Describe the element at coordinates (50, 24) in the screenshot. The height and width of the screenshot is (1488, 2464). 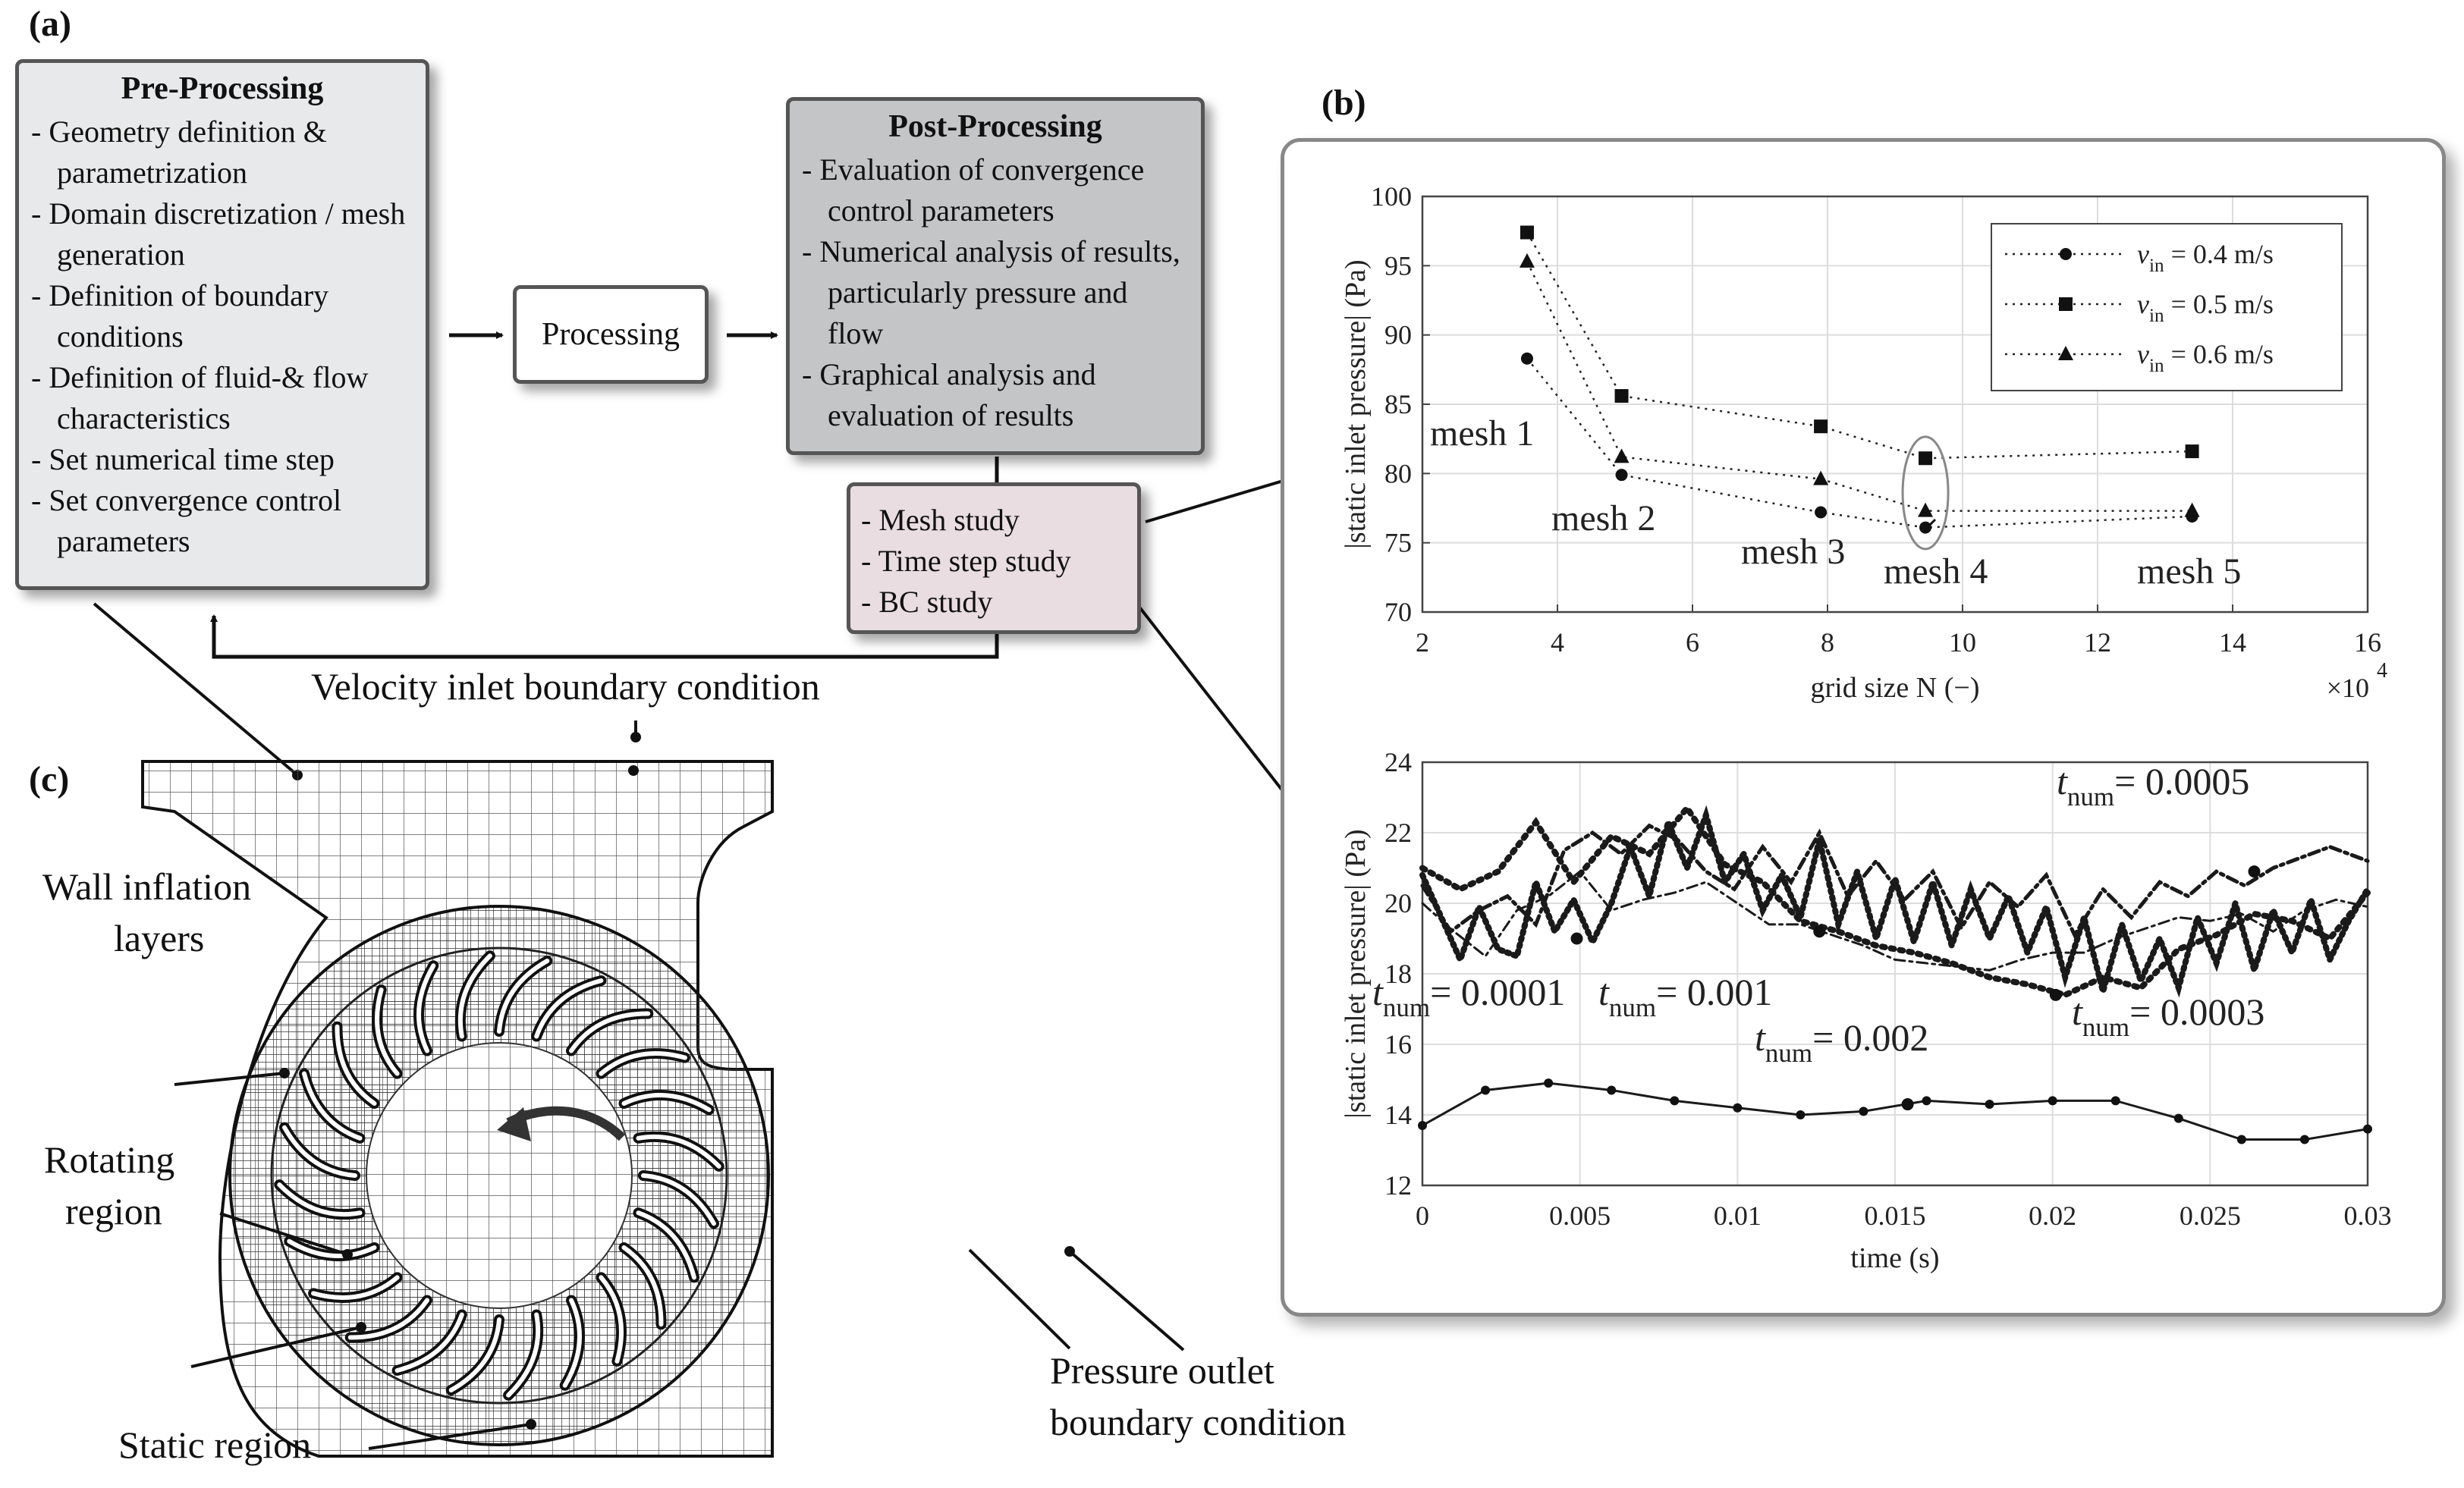
I see `panel-label-a: (a)` at that location.